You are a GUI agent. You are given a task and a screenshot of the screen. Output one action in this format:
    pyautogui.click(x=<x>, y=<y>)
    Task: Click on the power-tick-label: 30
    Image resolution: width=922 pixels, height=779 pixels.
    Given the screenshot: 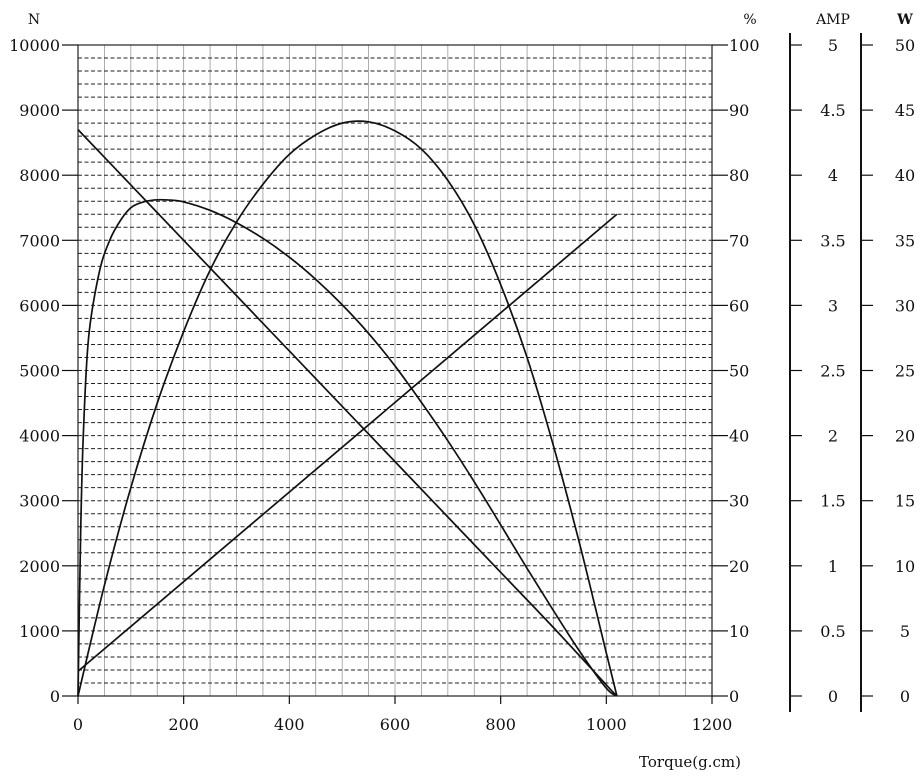 What is the action you would take?
    pyautogui.click(x=905, y=305)
    